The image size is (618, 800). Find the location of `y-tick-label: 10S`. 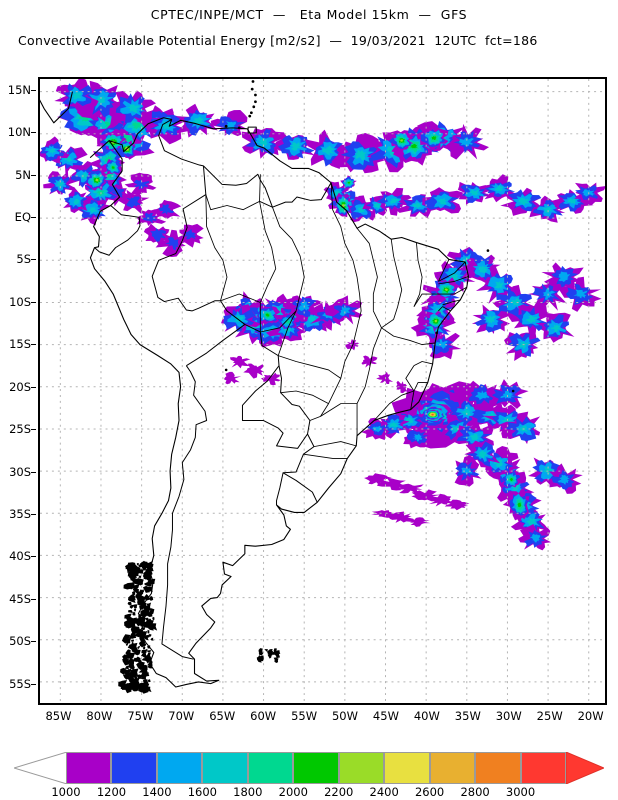

y-tick-label: 10S is located at coordinates (20, 301).